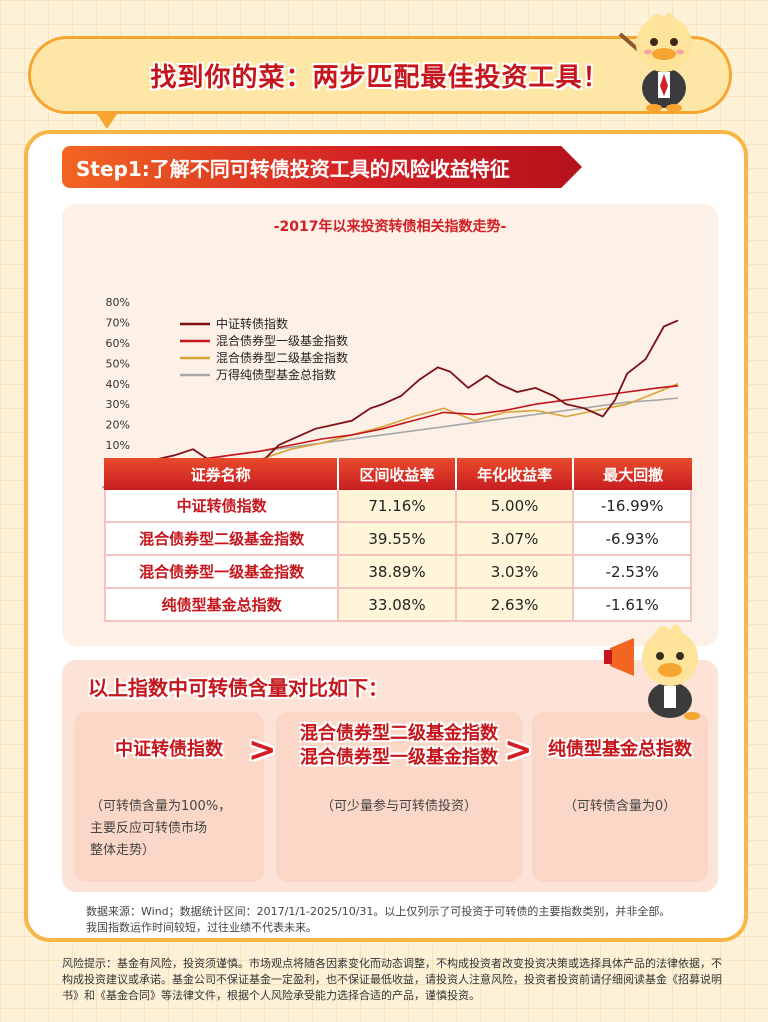  Describe the element at coordinates (161, 806) in the screenshot. I see `compare-col-1-desc-line1: （可转债含量为100%，` at that location.